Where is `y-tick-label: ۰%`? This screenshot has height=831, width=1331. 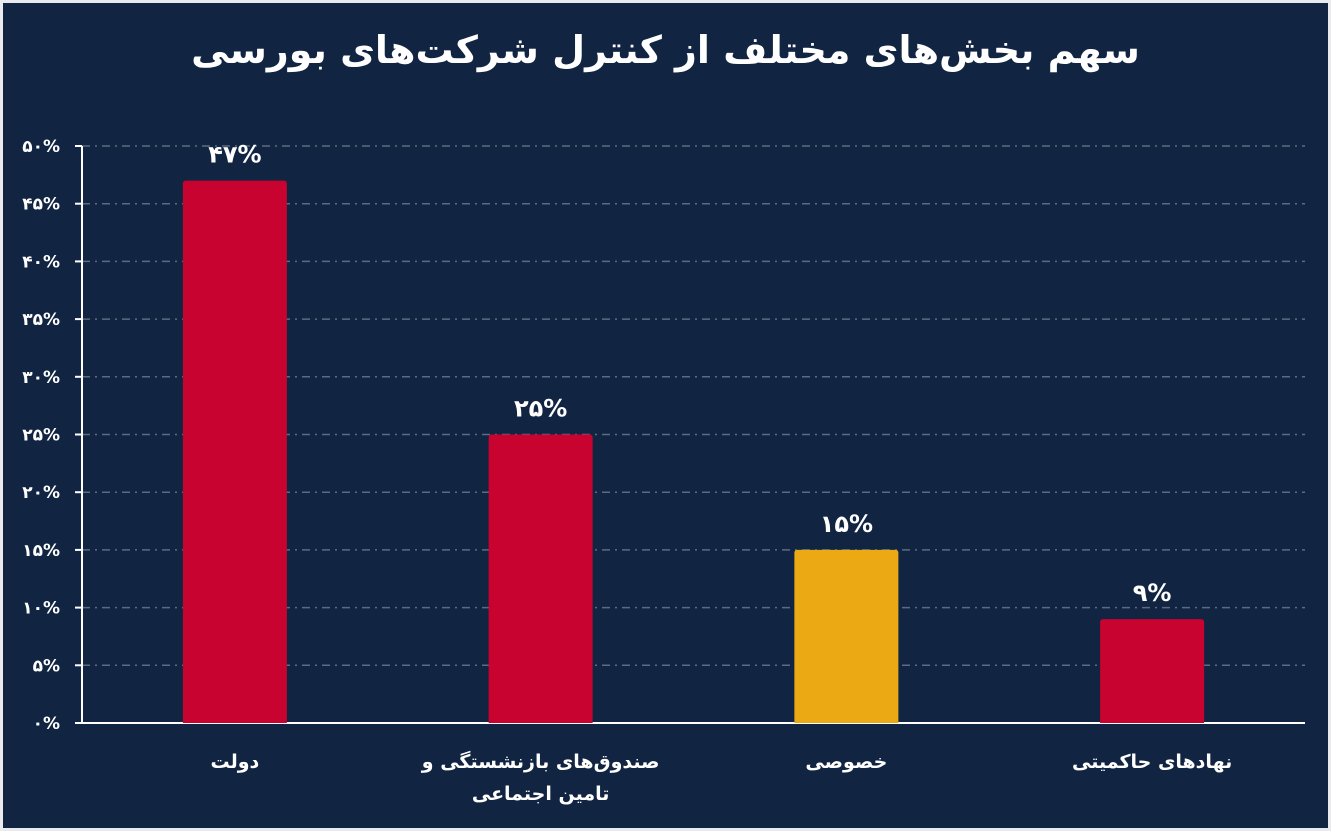
y-tick-label: ۰% is located at coordinates (46, 724).